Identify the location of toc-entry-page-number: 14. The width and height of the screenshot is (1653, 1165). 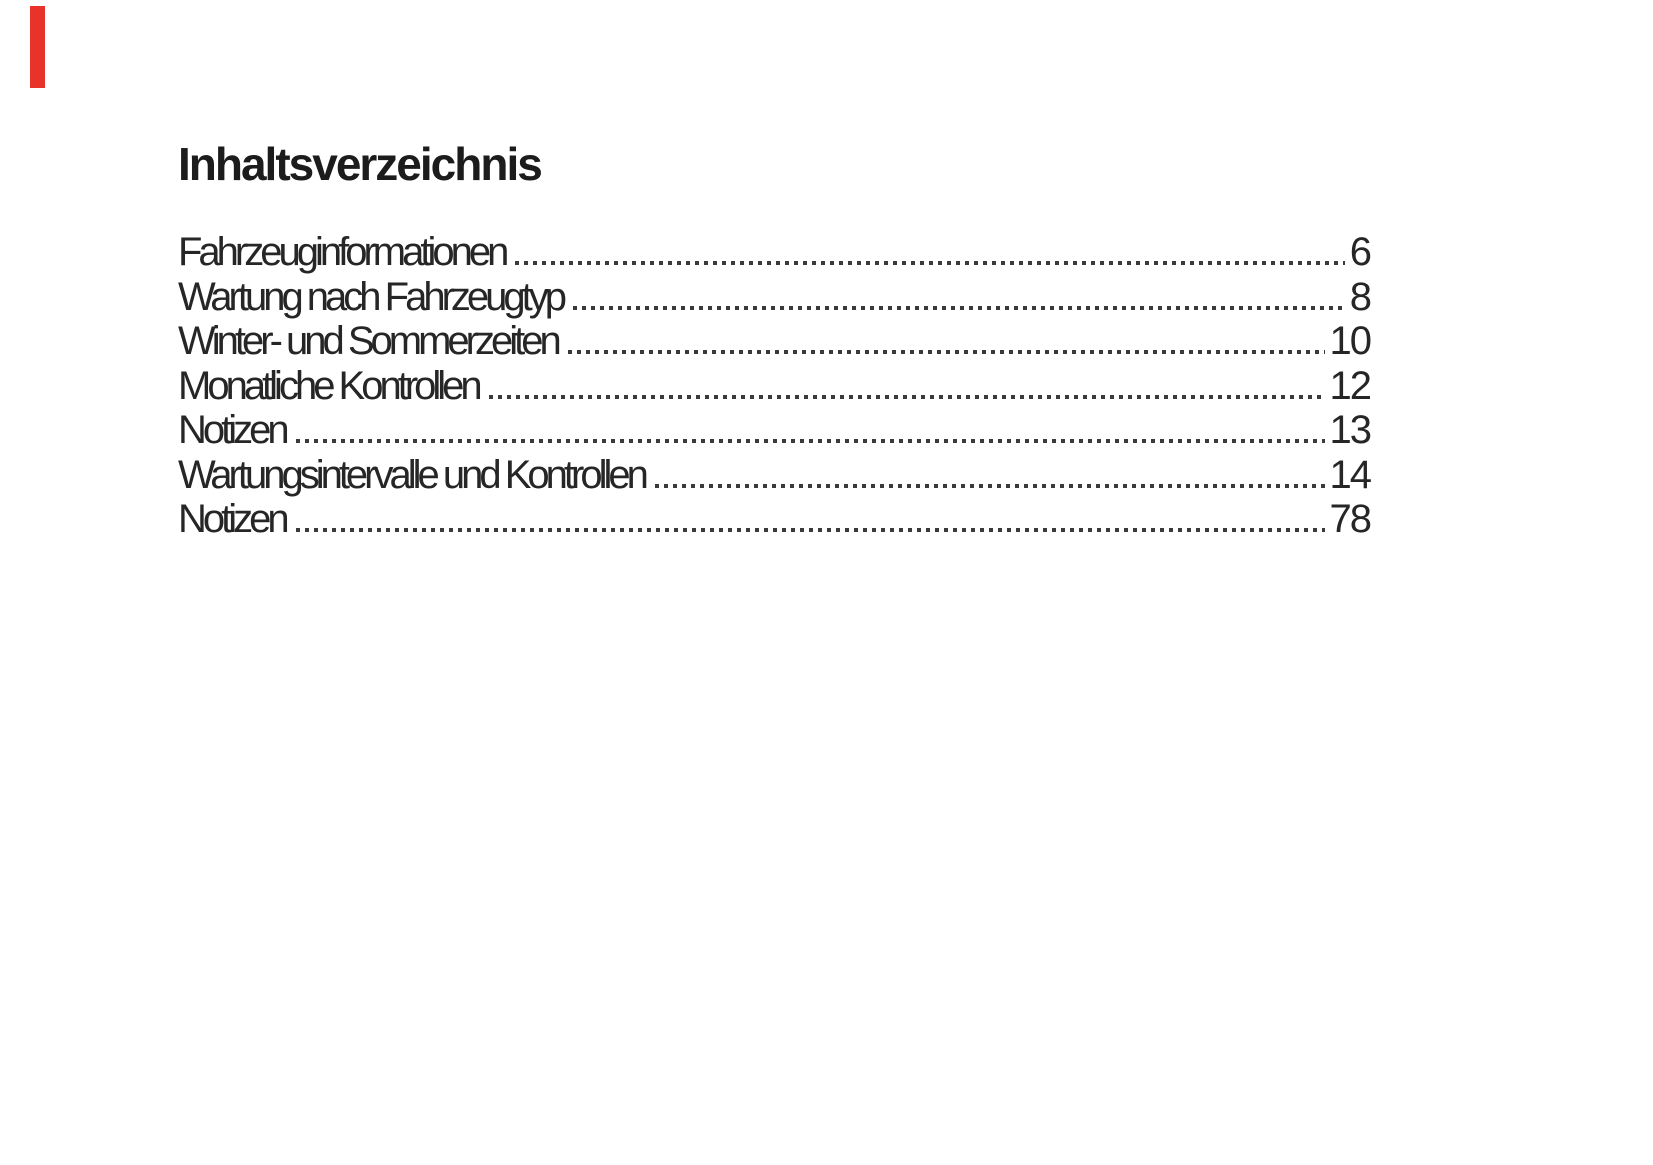
(1350, 474).